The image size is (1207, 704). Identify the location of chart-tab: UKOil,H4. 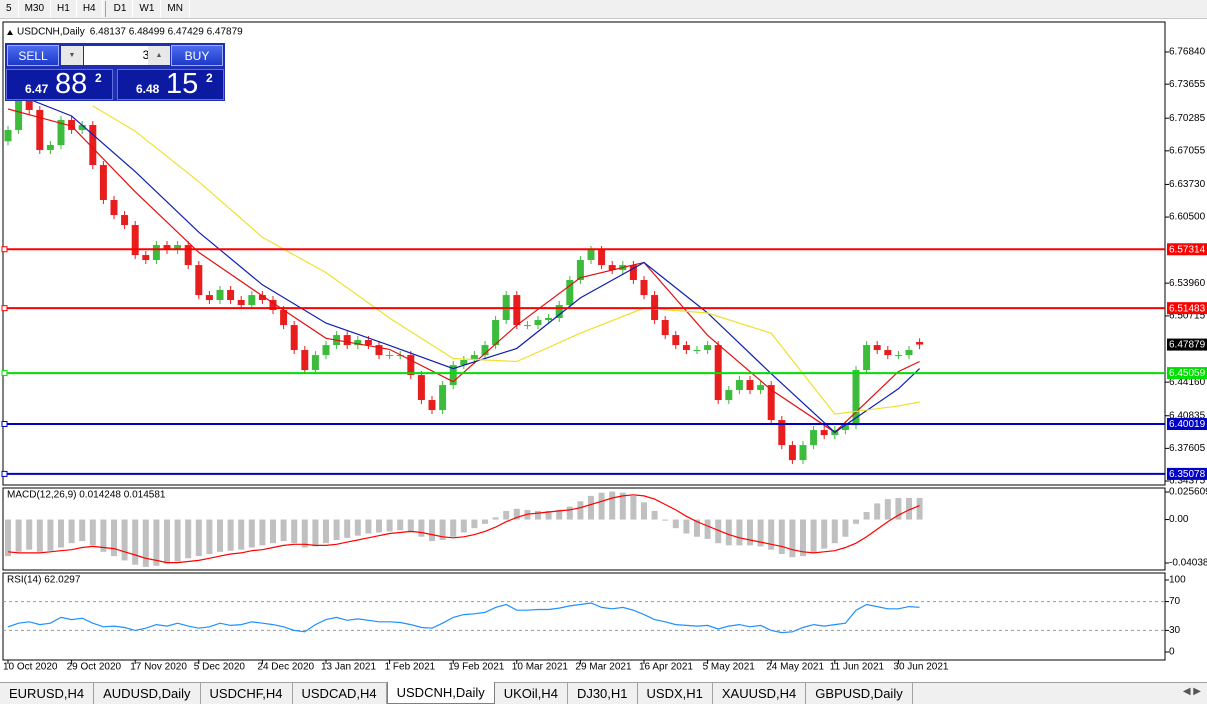
(531, 693).